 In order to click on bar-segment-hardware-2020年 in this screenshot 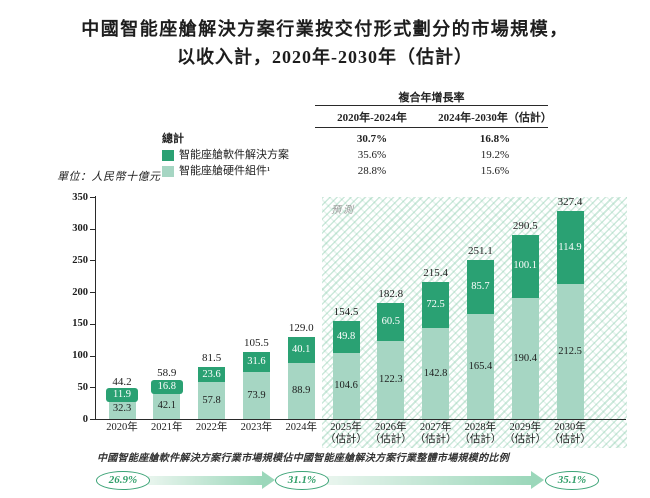, I will do `click(122, 408)`.